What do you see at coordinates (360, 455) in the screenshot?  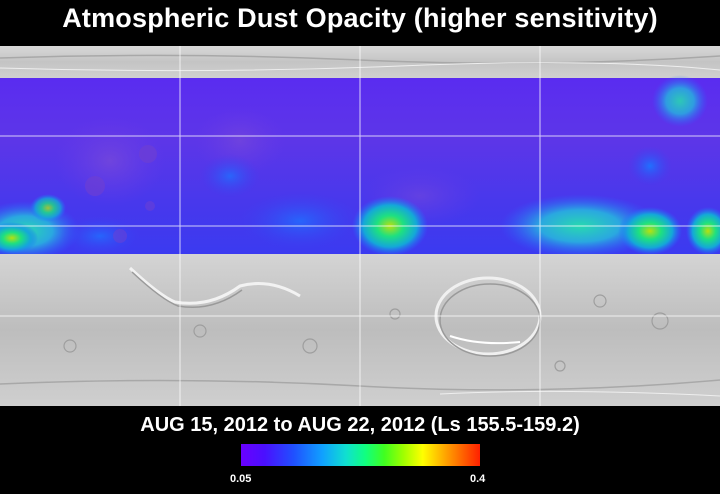 I see `color-scale-bar` at bounding box center [360, 455].